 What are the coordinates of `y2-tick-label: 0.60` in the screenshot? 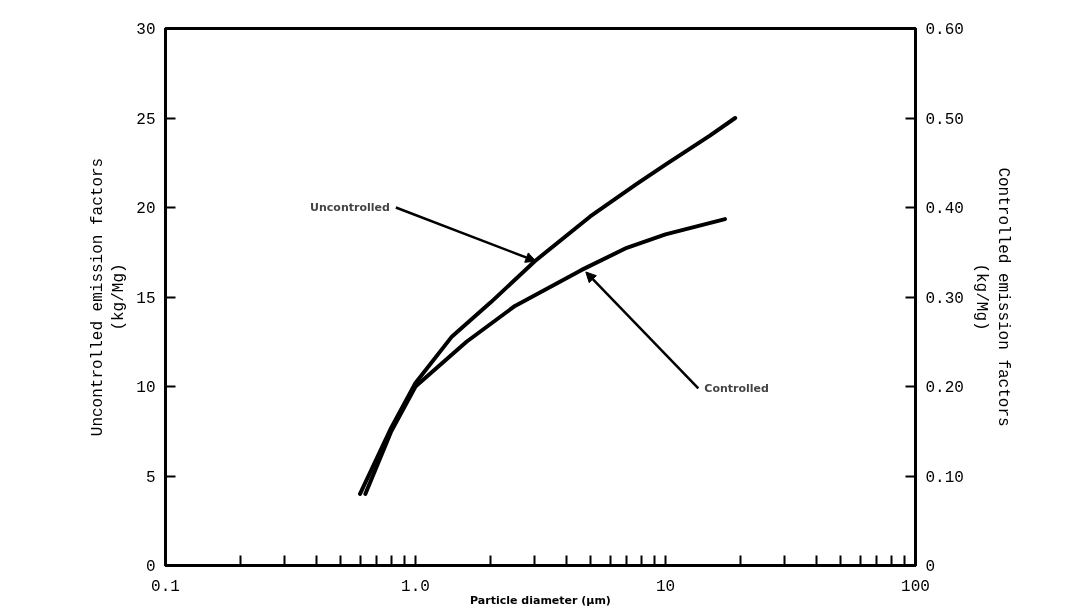 It's located at (944, 30).